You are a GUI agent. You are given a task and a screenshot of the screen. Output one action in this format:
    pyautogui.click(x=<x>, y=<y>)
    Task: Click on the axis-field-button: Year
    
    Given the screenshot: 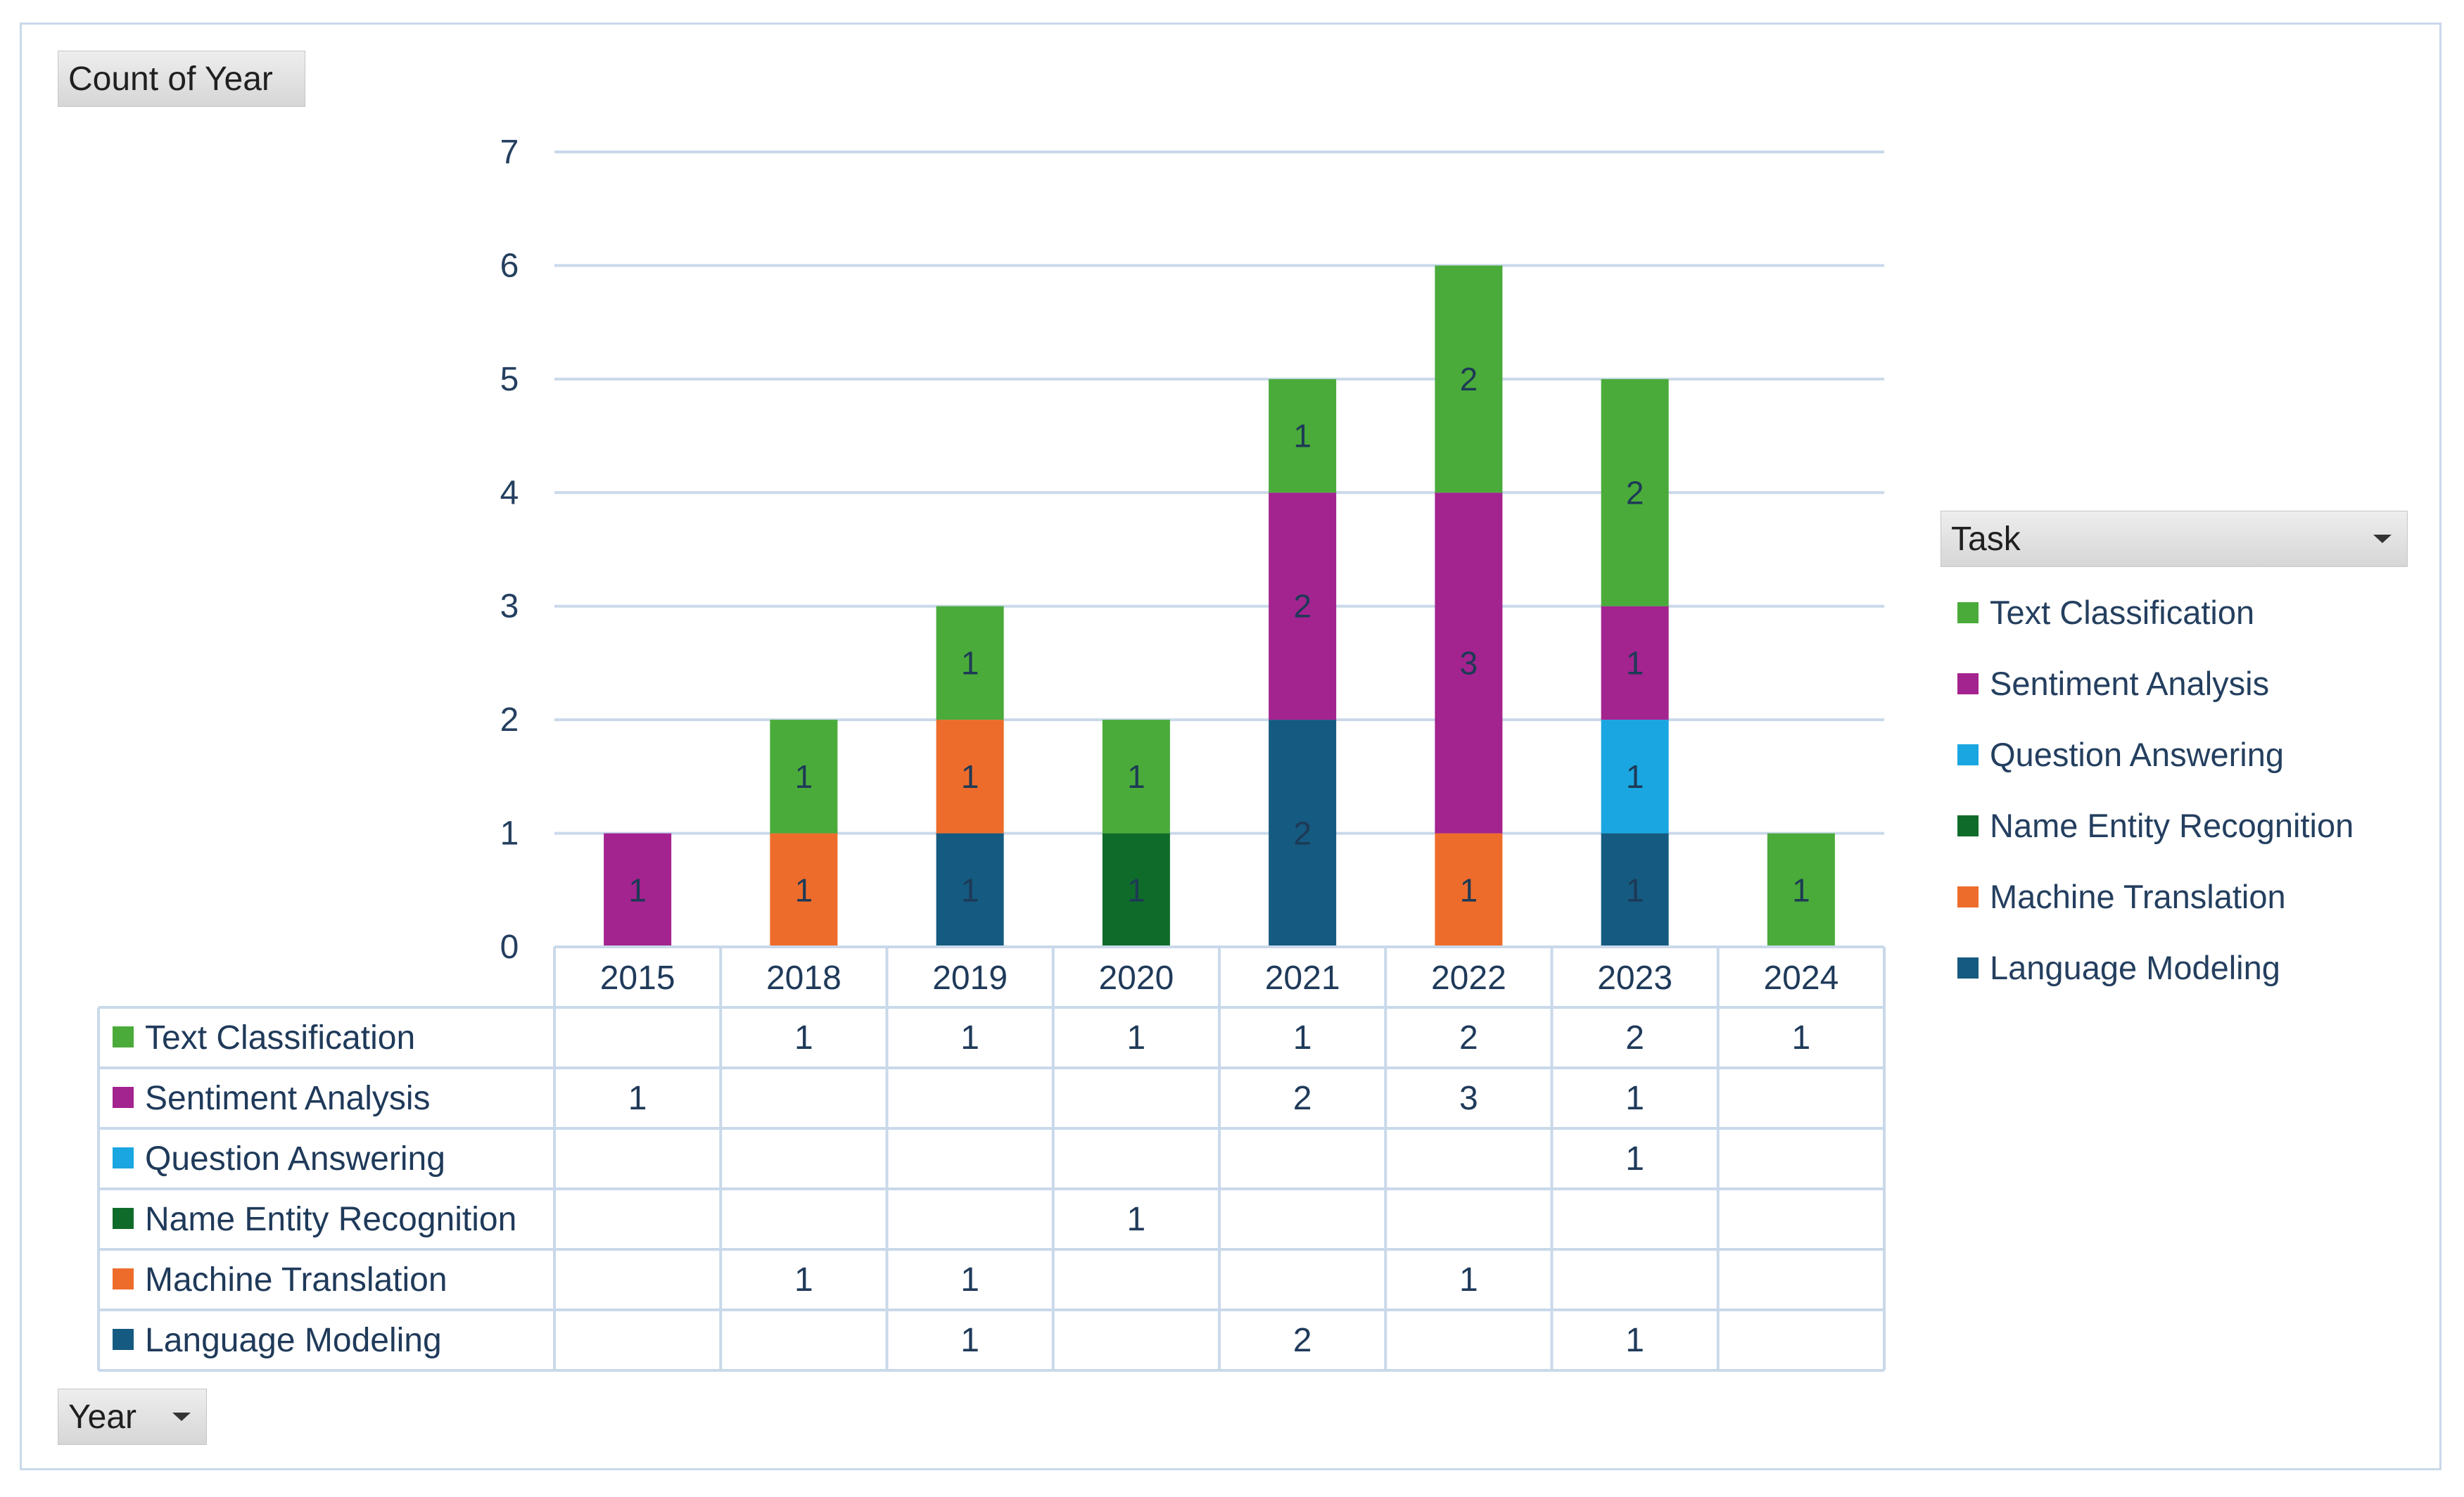 What is the action you would take?
    pyautogui.click(x=132, y=1417)
    